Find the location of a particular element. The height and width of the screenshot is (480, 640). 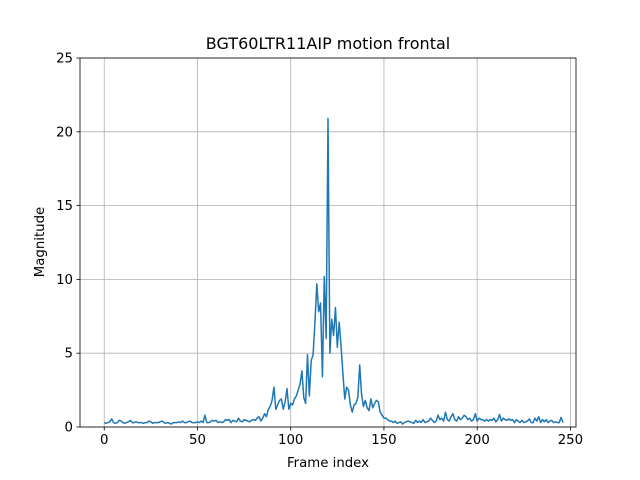

y-tick-label: 25 is located at coordinates (64, 59).